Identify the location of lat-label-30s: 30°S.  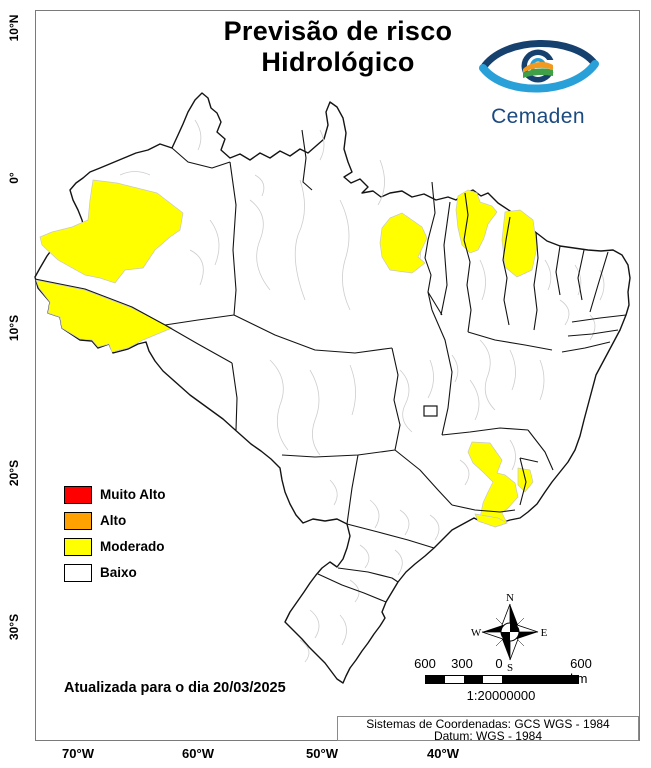
(14, 627).